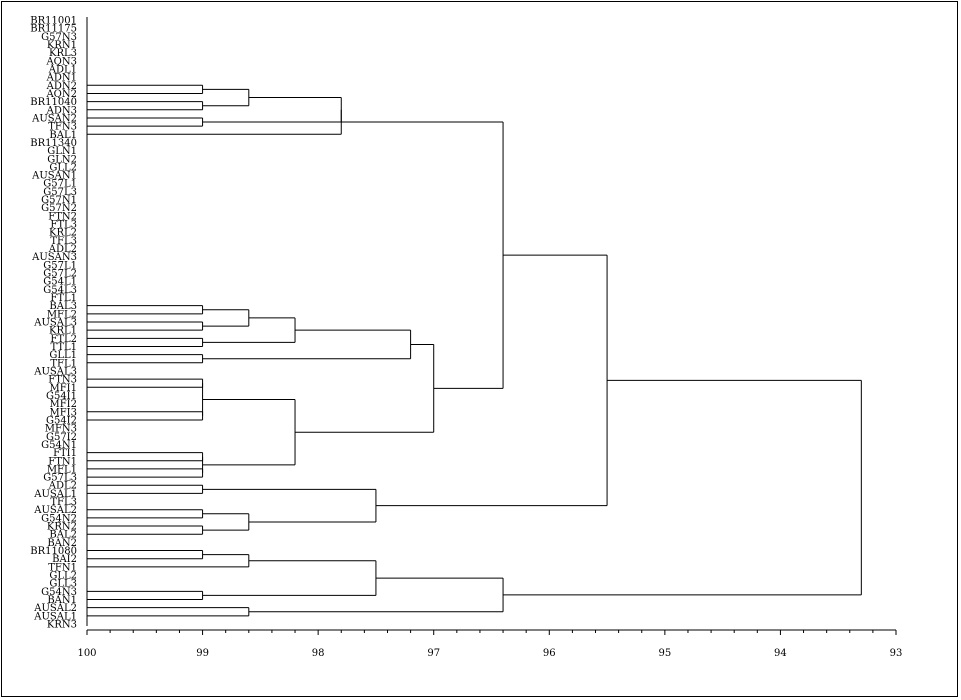 Image resolution: width=961 pixels, height=700 pixels. What do you see at coordinates (62, 625) in the screenshot?
I see `leaf-label: KRN3` at bounding box center [62, 625].